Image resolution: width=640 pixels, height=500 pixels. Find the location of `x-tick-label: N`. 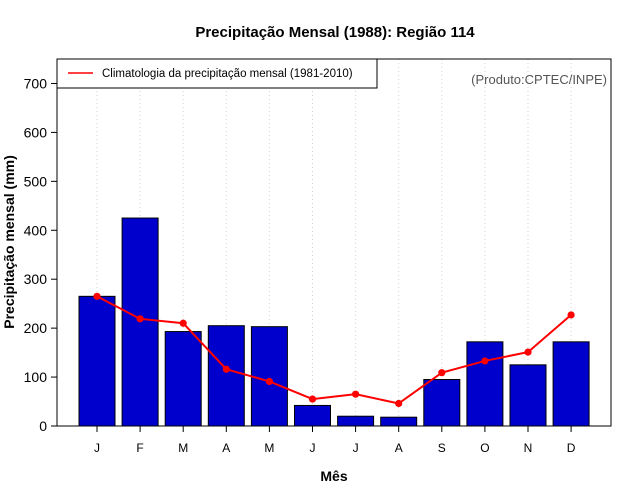

x-tick-label: N is located at coordinates (528, 448).